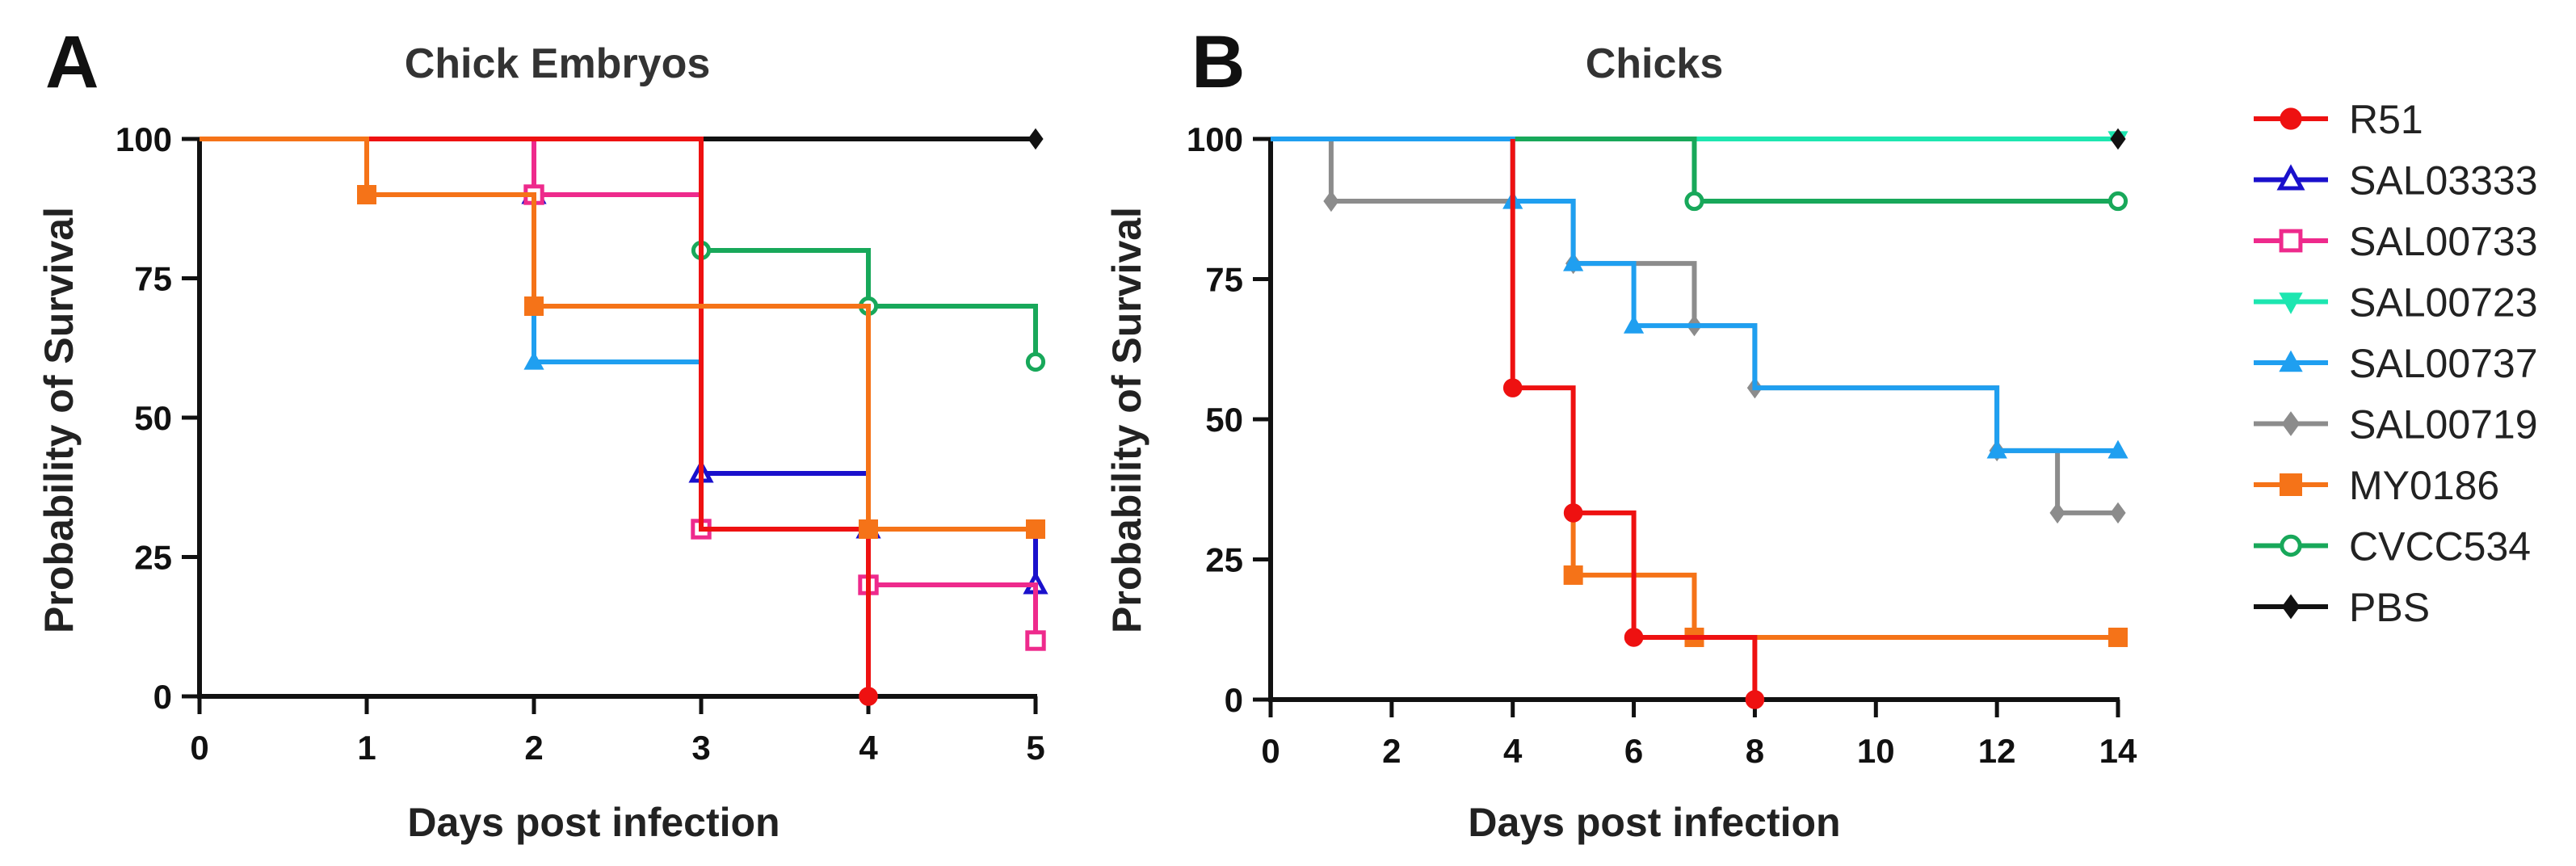 This screenshot has height=866, width=2576. I want to click on legend-label: PBS, so click(2389, 607).